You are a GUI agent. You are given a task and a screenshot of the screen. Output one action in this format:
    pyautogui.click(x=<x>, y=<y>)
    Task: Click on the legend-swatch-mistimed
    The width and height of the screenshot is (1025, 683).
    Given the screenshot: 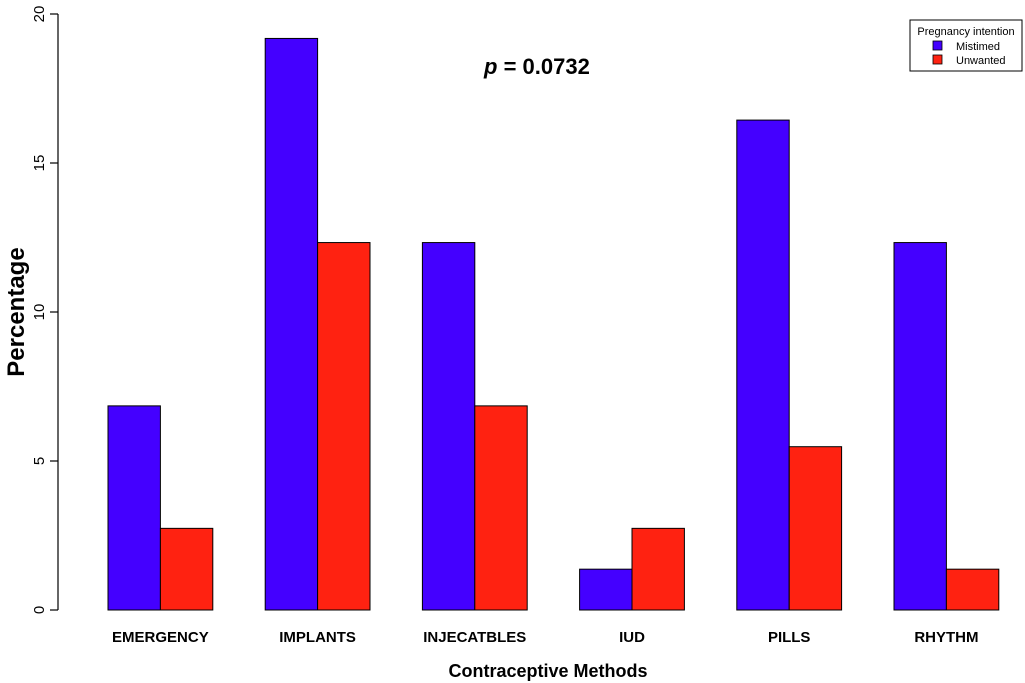 What is the action you would take?
    pyautogui.click(x=937, y=45)
    